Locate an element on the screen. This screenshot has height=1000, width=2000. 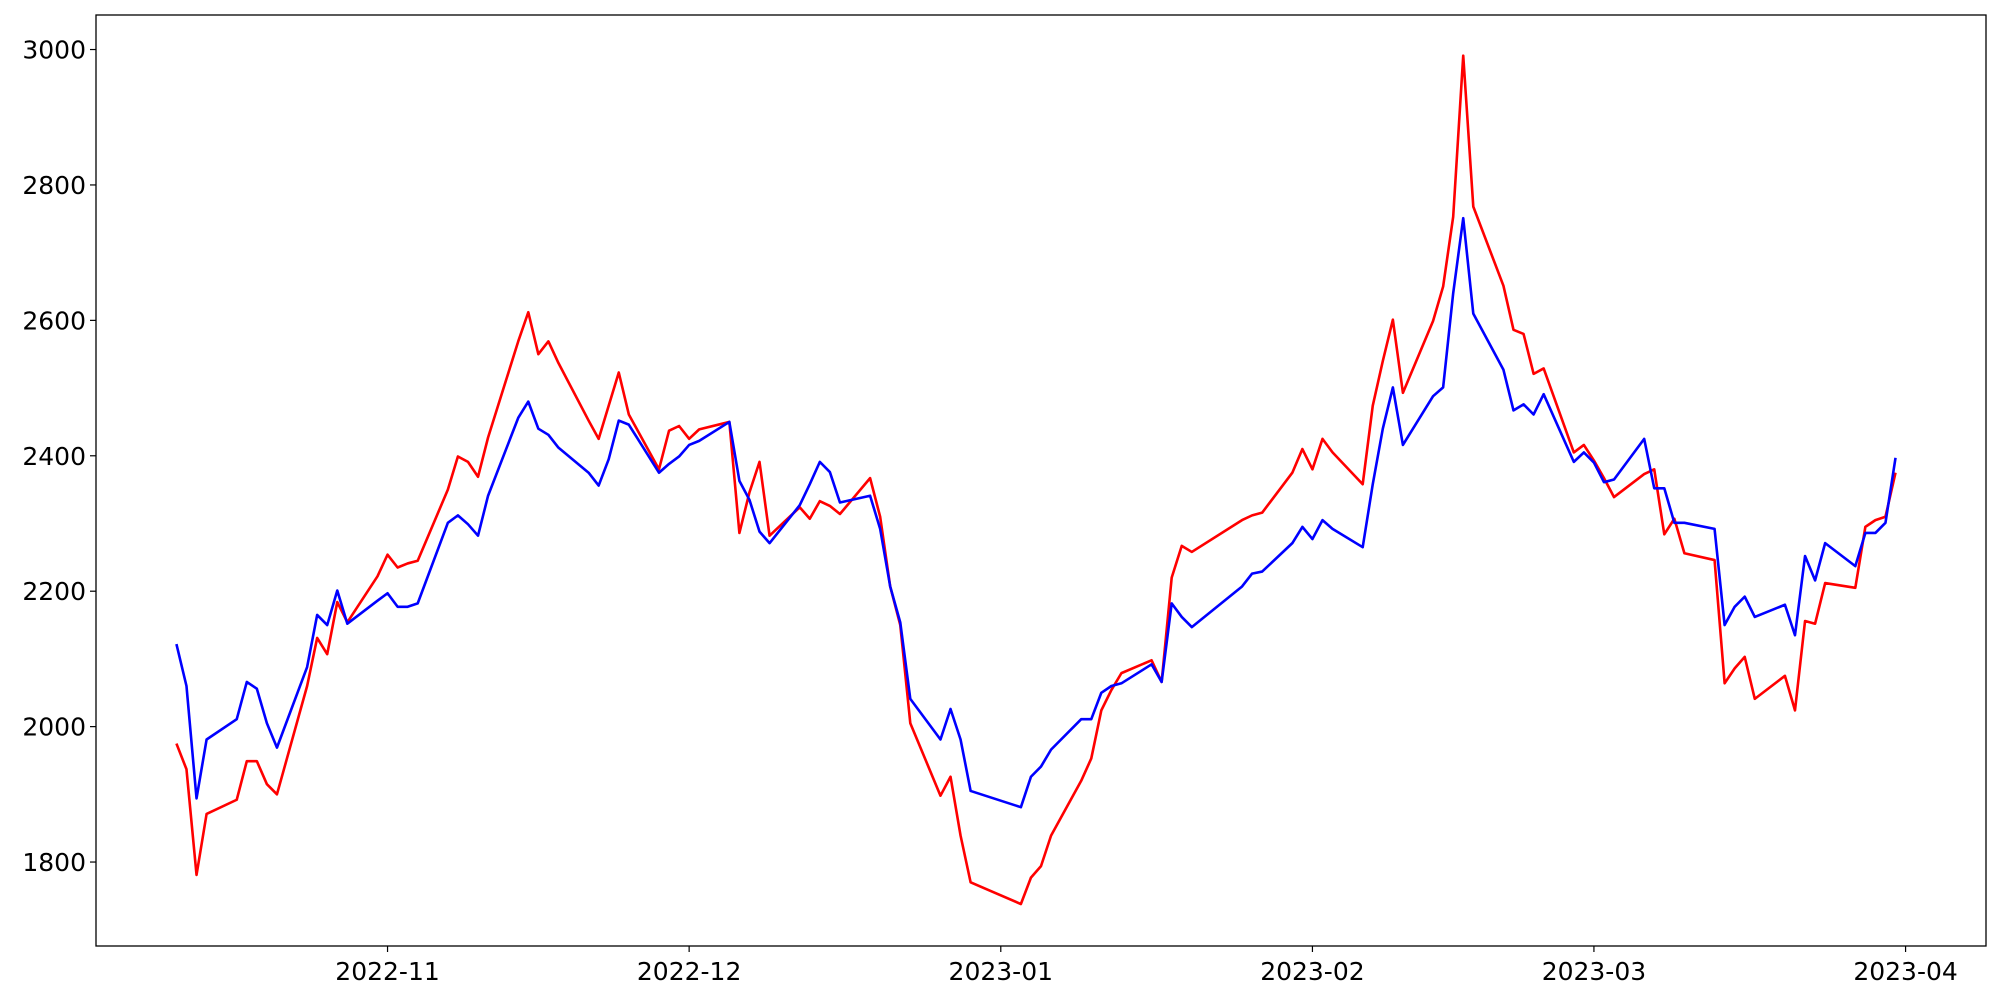
x-tick-label: 2023-03 is located at coordinates (1594, 971).